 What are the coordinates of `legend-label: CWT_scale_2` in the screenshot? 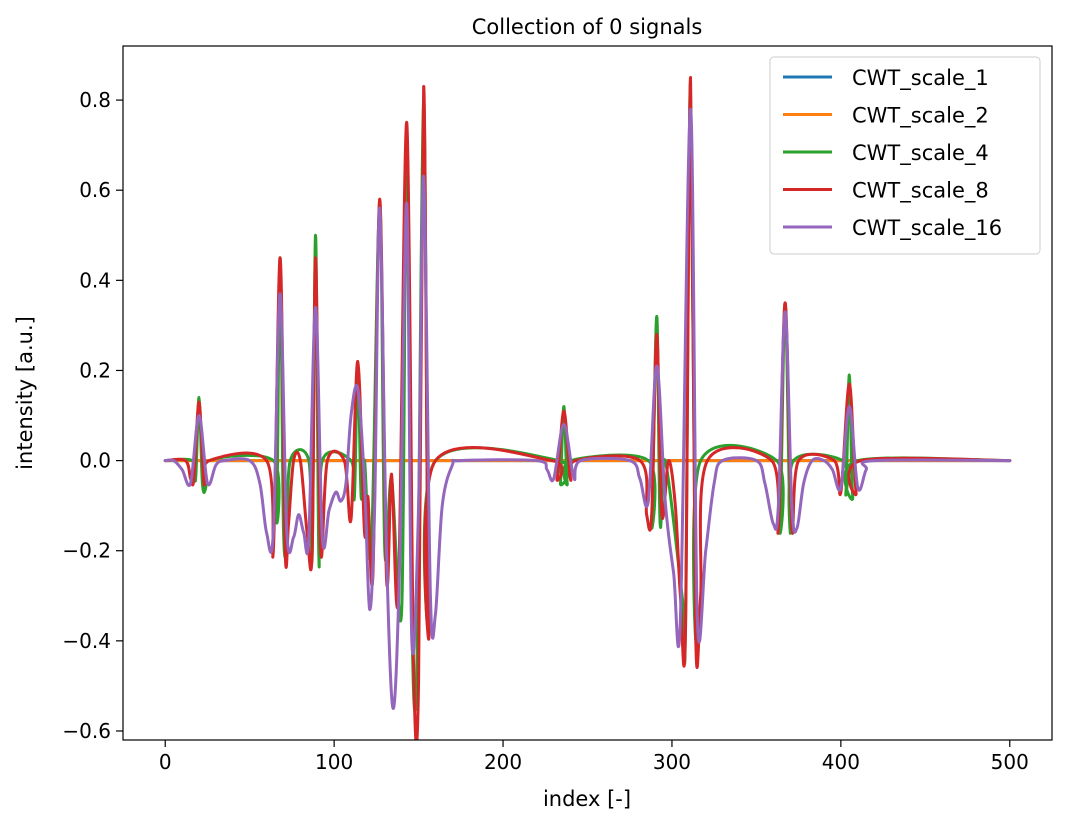 It's located at (920, 116).